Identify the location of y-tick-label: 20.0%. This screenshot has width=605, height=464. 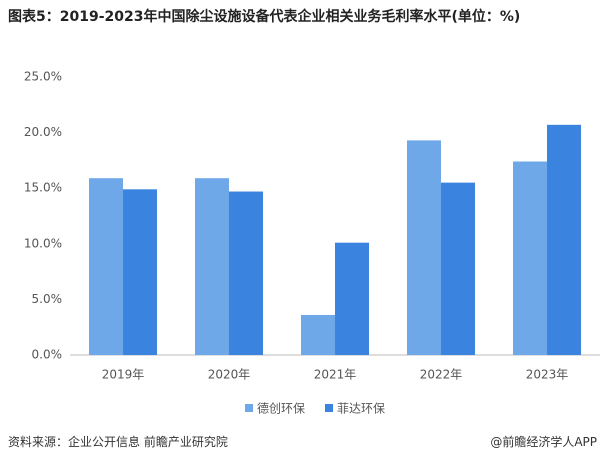
(43, 132).